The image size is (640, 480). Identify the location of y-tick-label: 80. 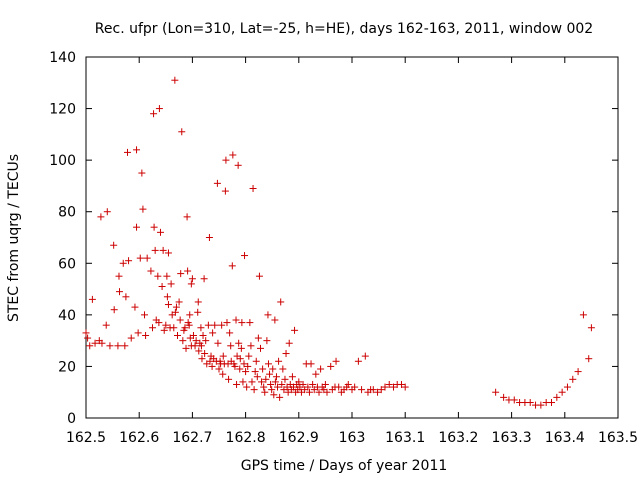
(67, 213).